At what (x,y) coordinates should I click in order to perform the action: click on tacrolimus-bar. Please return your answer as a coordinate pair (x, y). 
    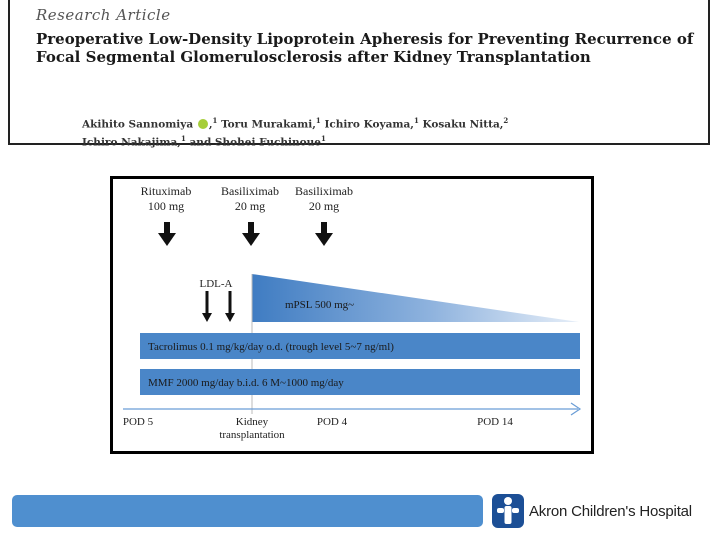
    Looking at the image, I should click on (360, 346).